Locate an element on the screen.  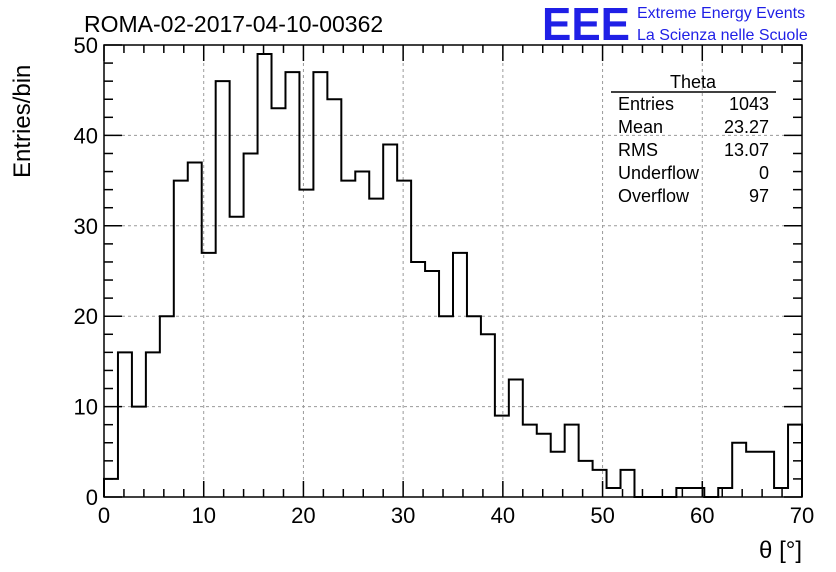
stats-row-label: RMS is located at coordinates (638, 150).